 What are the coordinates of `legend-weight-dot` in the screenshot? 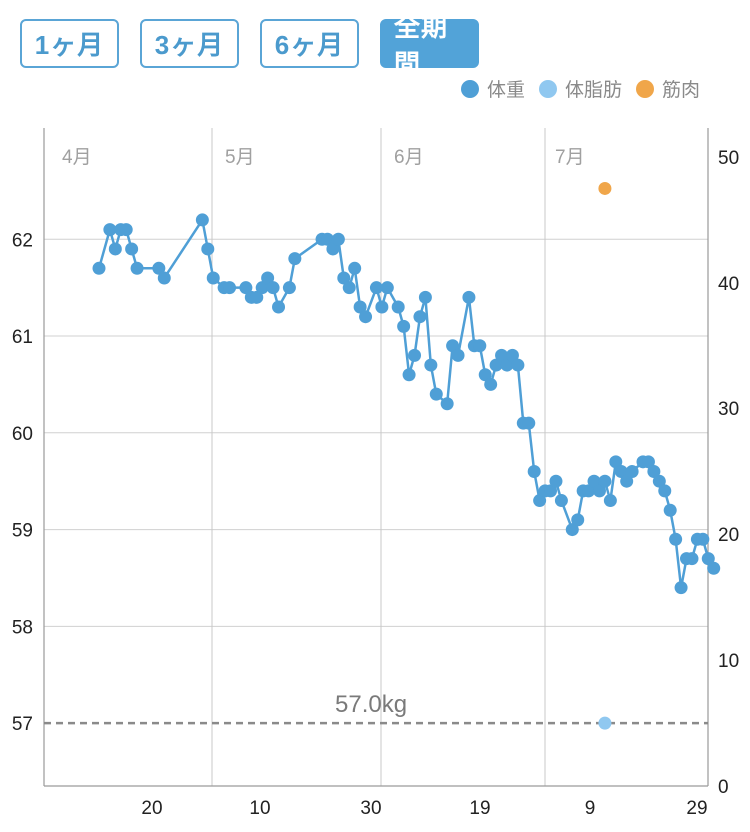 It's located at (469, 88).